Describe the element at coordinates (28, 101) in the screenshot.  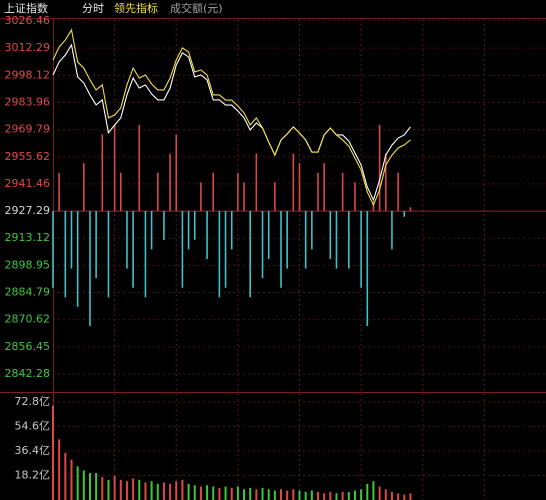
I see `y-tick-label: 2983.96` at that location.